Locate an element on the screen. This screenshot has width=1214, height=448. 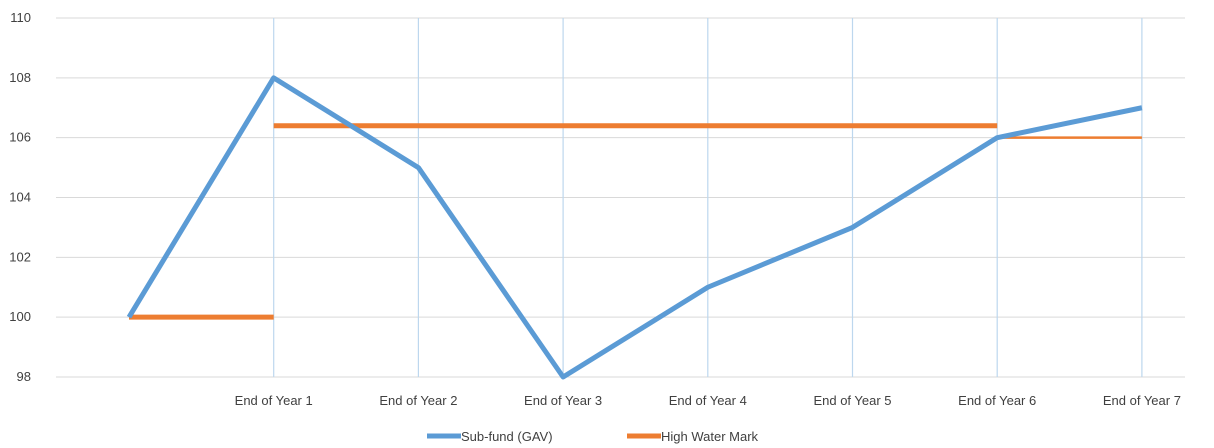
x-tick-label: End of Year 1 is located at coordinates (274, 400).